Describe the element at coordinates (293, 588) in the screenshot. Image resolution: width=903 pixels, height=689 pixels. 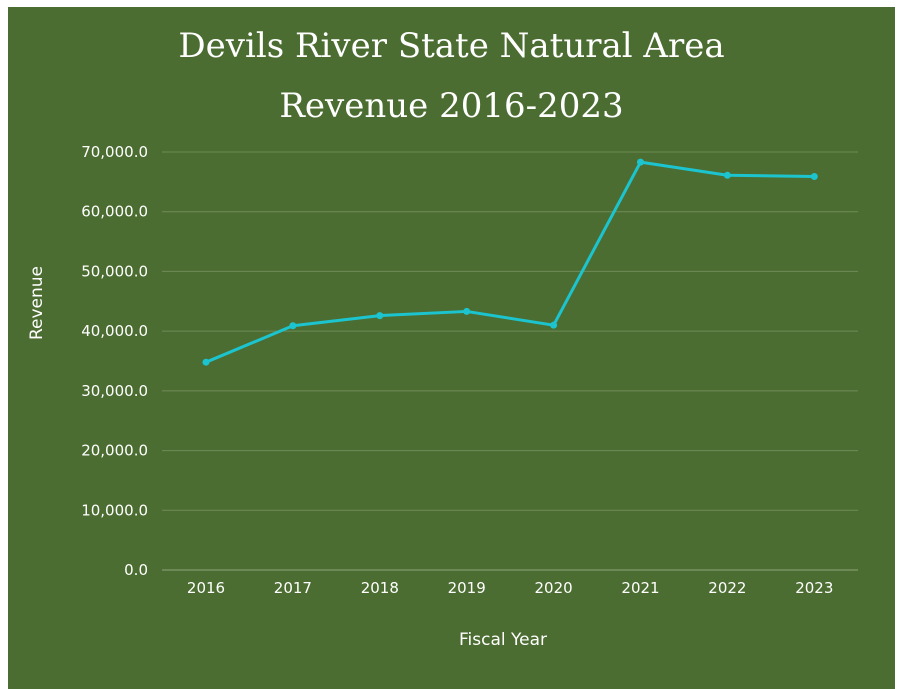
I see `x-tick-label: 2017` at that location.